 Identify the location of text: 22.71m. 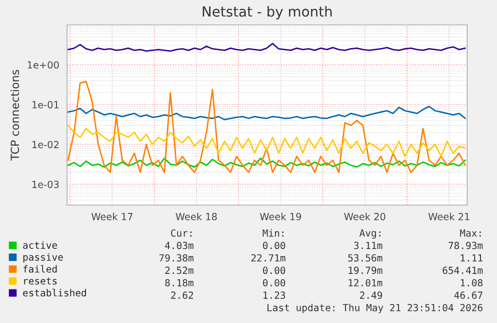
(268, 258).